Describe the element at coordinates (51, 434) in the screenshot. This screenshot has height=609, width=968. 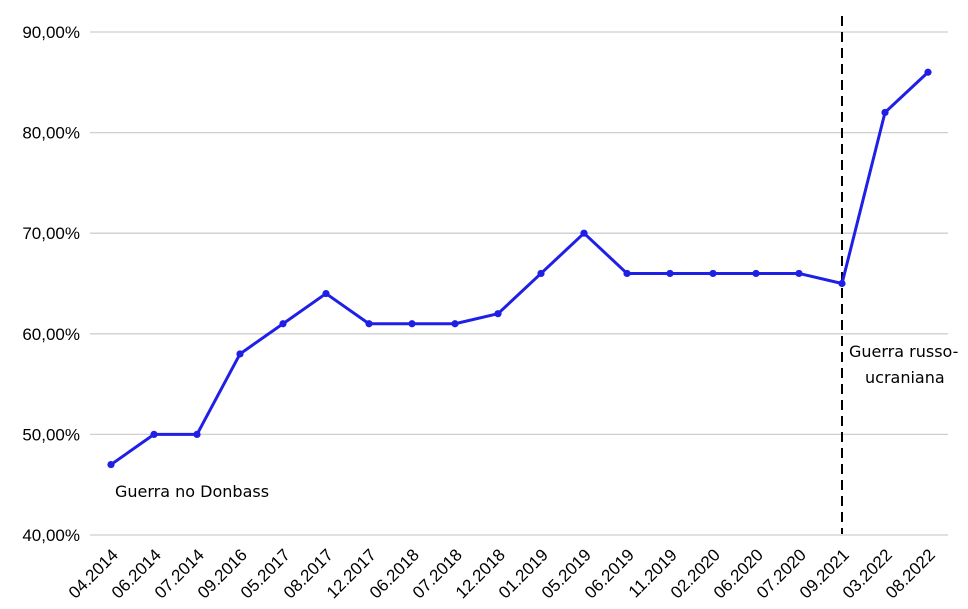
I see `y-tick-label: 50,00%` at that location.